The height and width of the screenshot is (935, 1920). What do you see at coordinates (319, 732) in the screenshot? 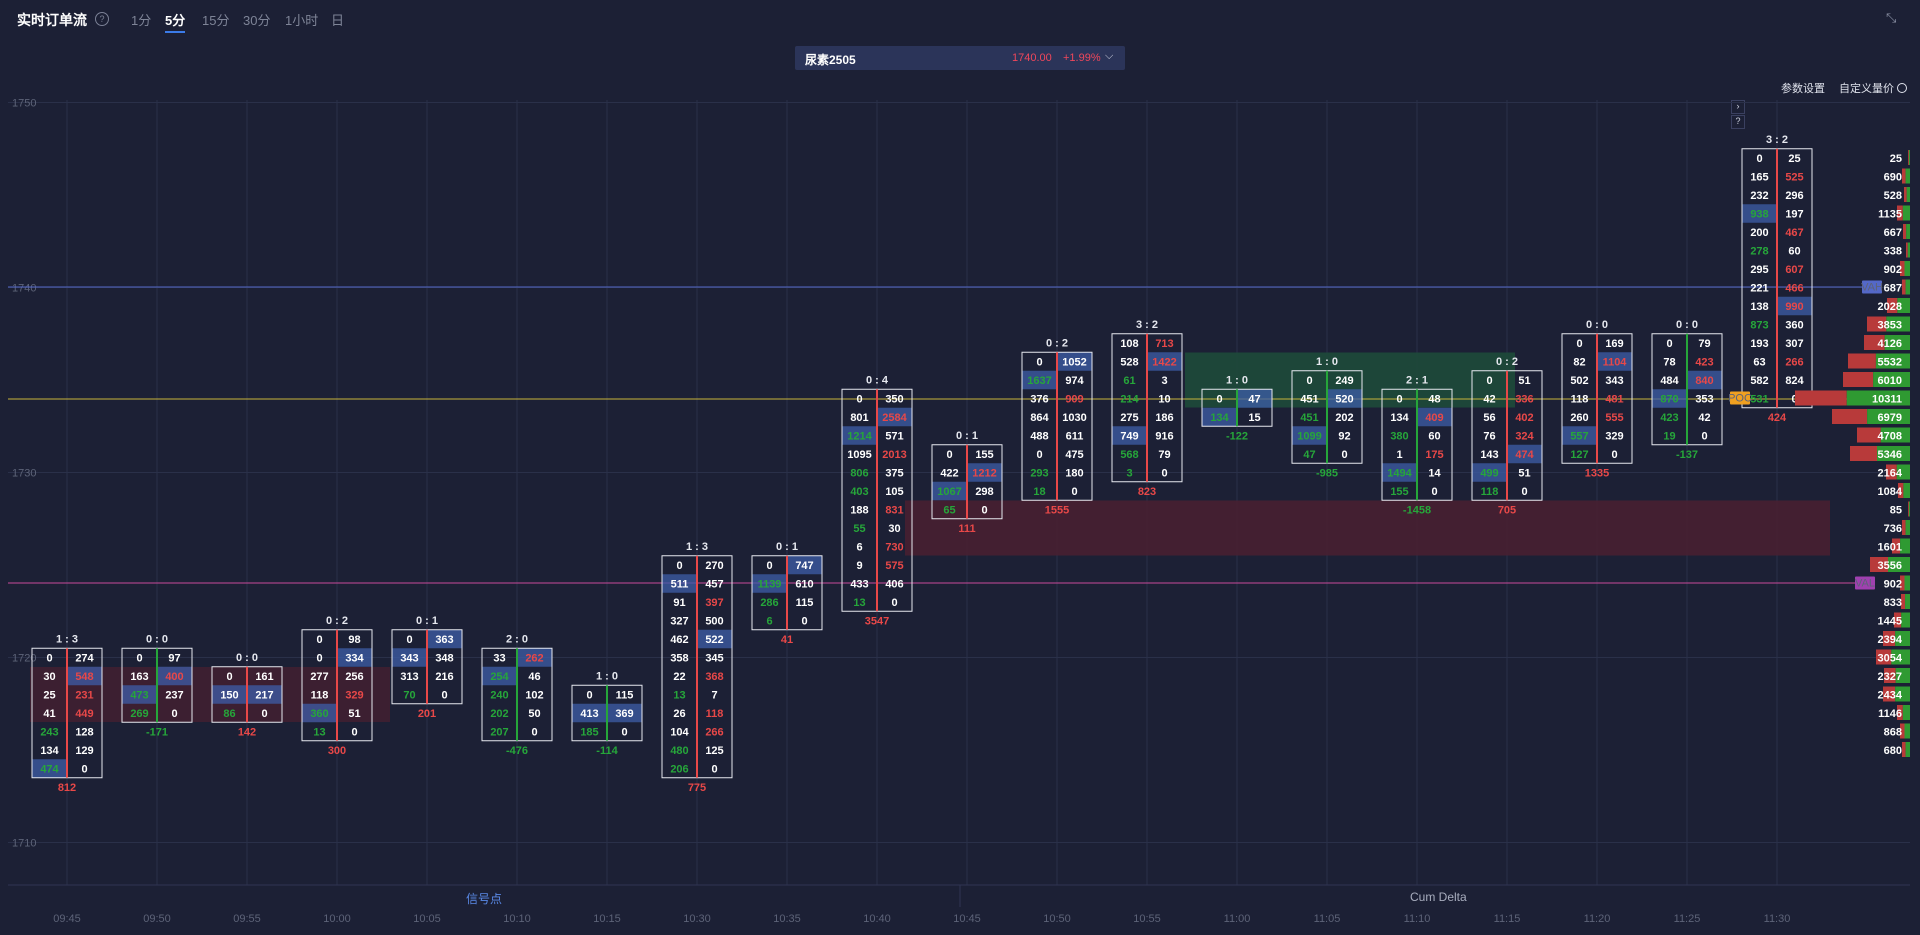
I see `bid-value: 13` at bounding box center [319, 732].